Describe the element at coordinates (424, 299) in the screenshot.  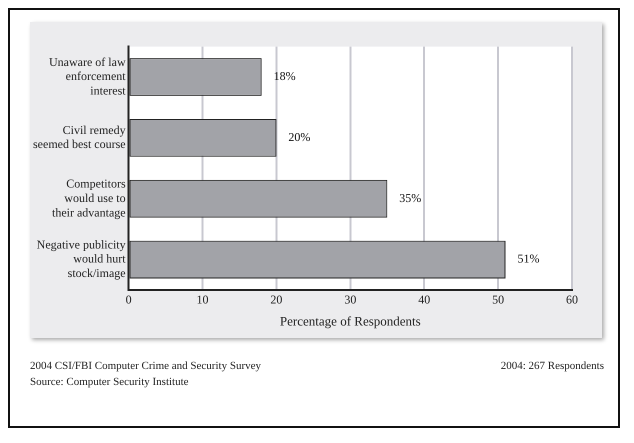
I see `x-tick-label: 40` at that location.